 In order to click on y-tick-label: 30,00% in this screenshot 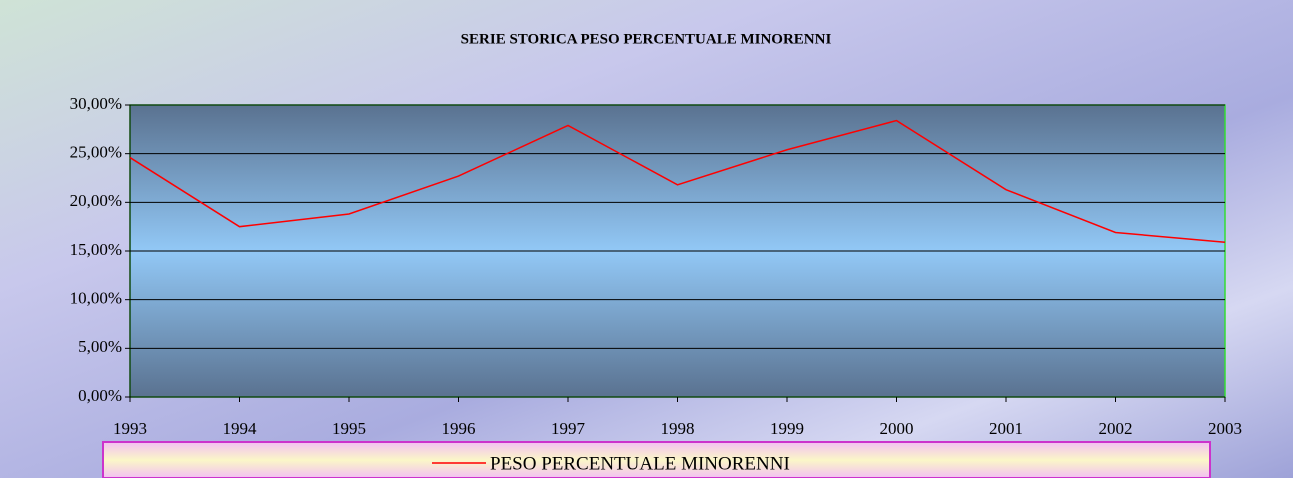, I will do `click(96, 103)`.